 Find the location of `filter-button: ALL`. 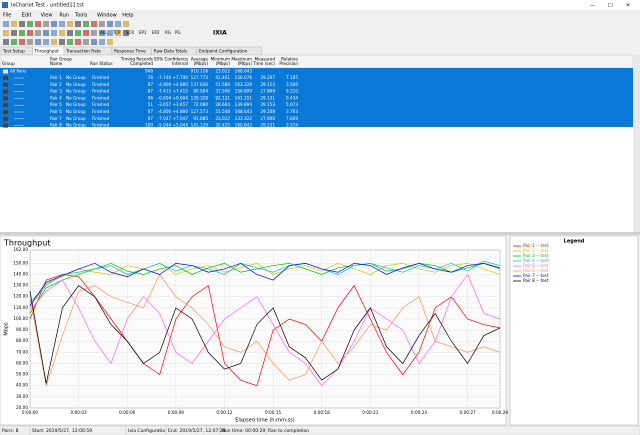

filter-button: ALL is located at coordinates (104, 32).